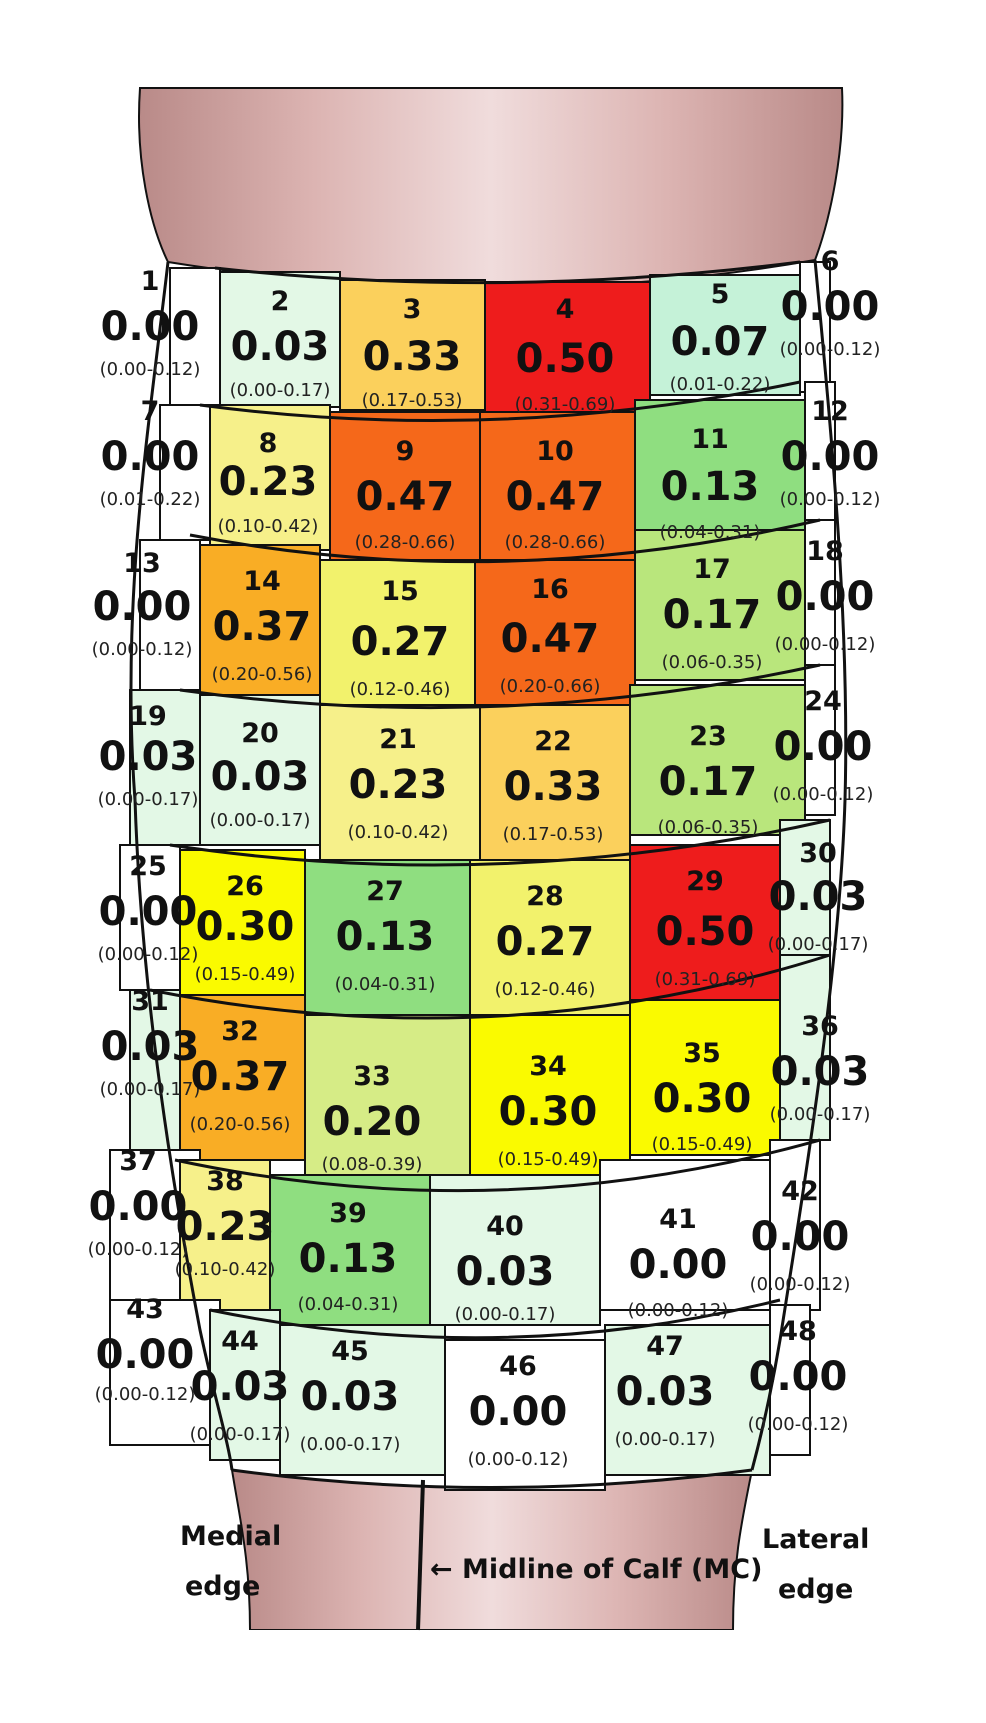 Image resolution: width=986 pixels, height=1723 pixels. Describe the element at coordinates (150, 1089) in the screenshot. I see `region-31-ci: (0.00-0.17)` at that location.